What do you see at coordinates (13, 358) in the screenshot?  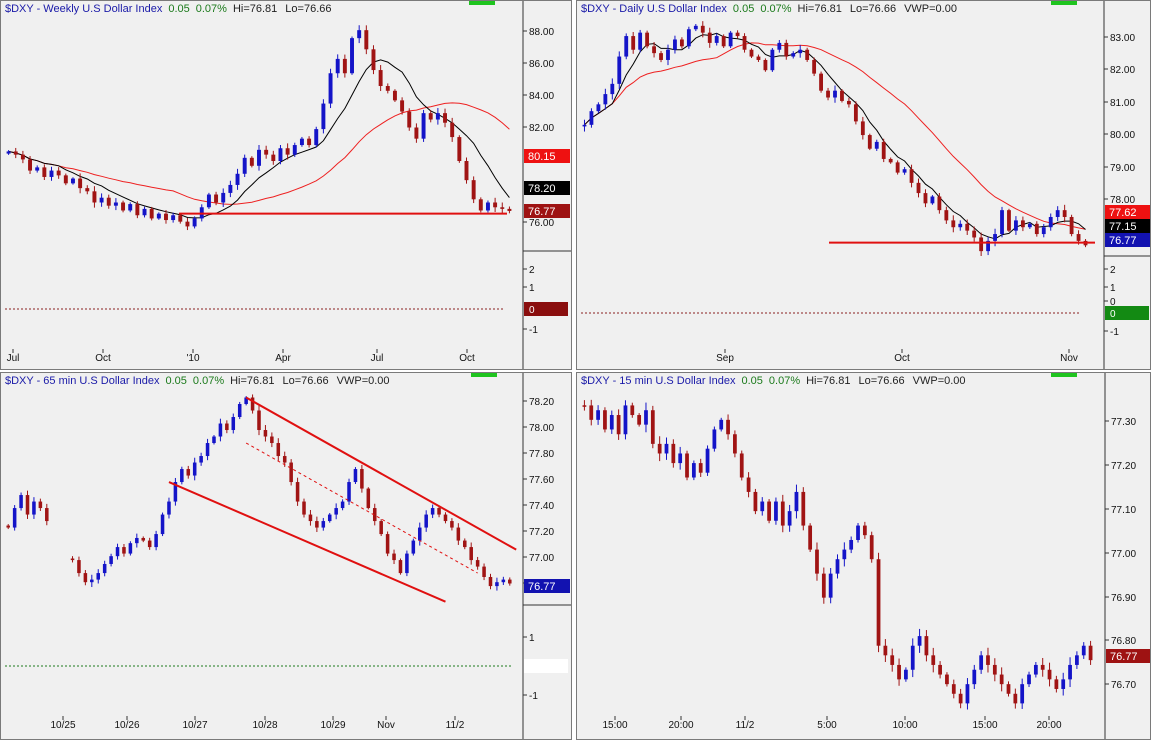 I see `x-tick-label: Jul` at bounding box center [13, 358].